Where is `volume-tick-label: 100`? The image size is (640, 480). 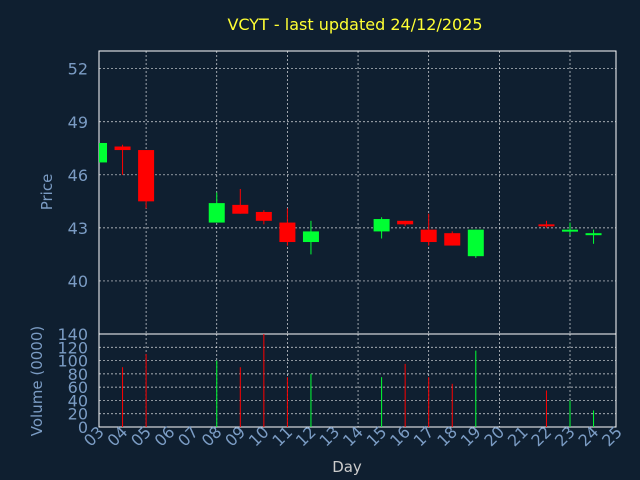
volume-tick-label: 100 is located at coordinates (72, 361).